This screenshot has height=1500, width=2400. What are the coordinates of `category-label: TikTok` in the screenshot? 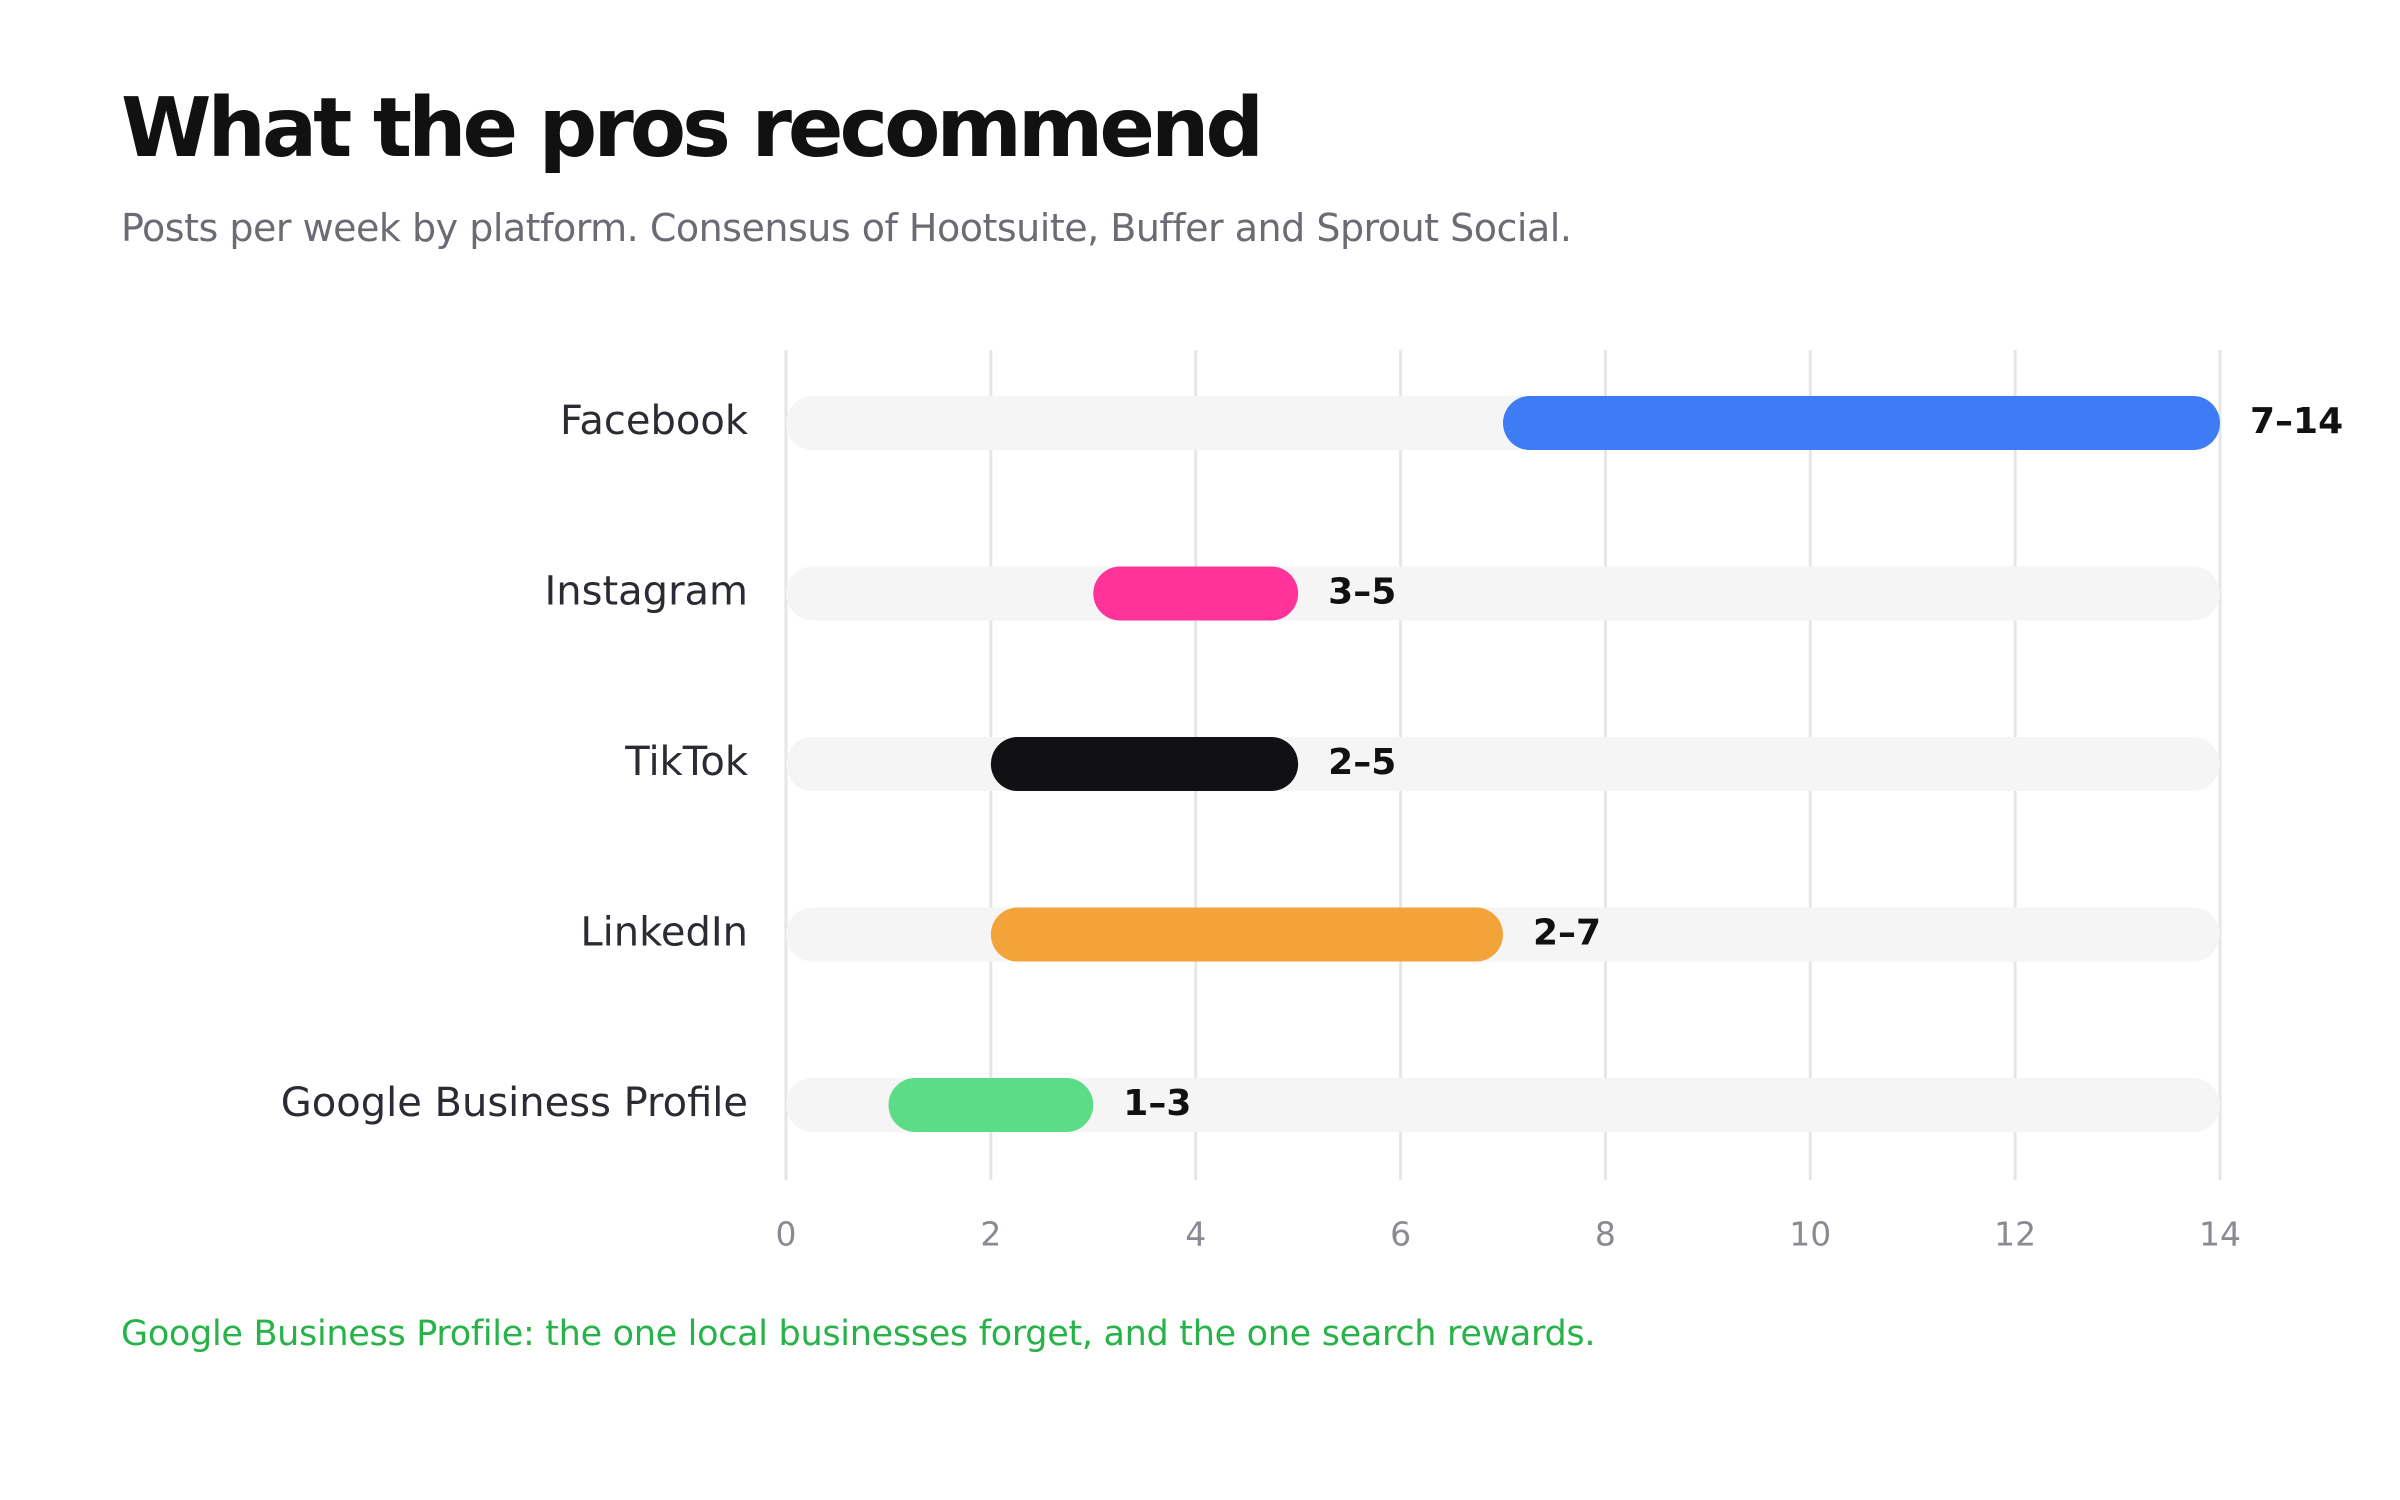 It's located at (686, 762).